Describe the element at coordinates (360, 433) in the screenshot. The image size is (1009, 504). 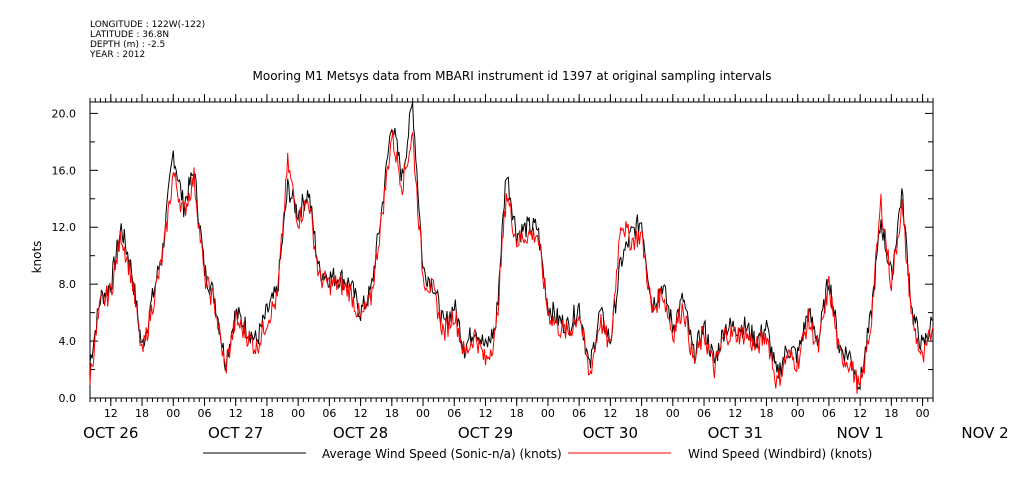
I see `x-day-label: OCT 28` at that location.